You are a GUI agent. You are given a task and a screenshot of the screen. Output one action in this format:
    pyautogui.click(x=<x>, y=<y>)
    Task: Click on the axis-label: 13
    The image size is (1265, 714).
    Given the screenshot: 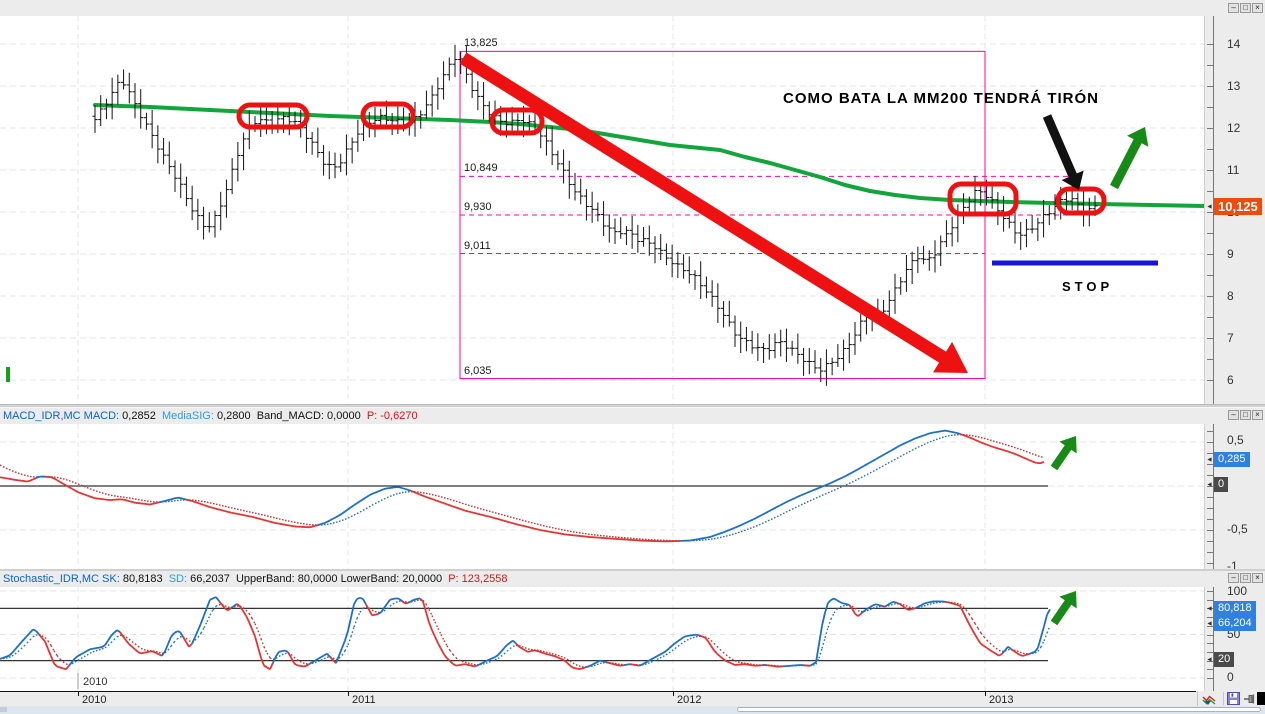 What is the action you would take?
    pyautogui.click(x=1234, y=86)
    